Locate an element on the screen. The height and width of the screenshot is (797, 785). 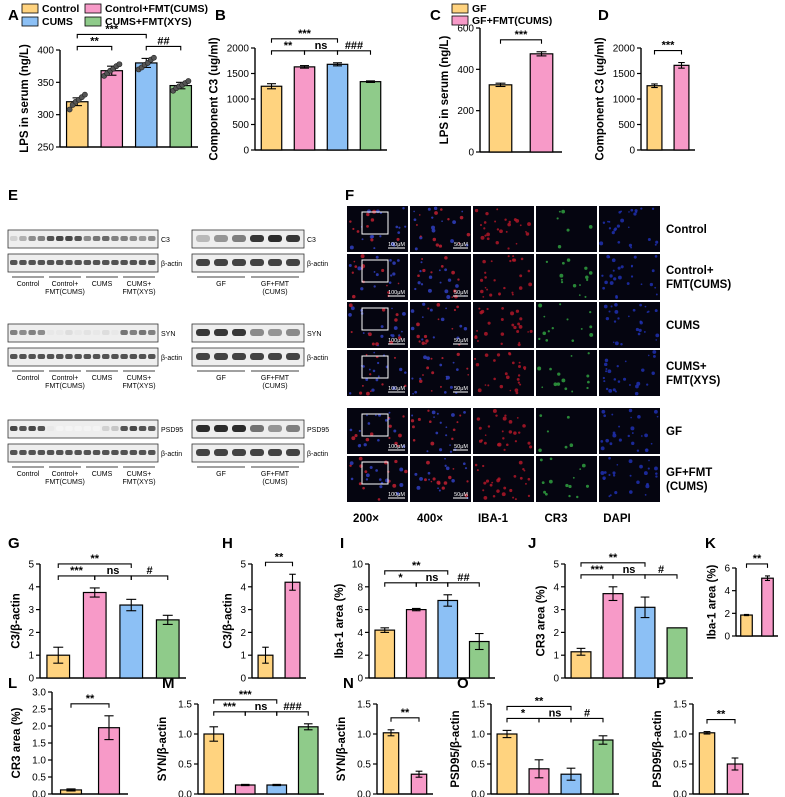
if-row-label: Control is located at coordinates (686, 230).